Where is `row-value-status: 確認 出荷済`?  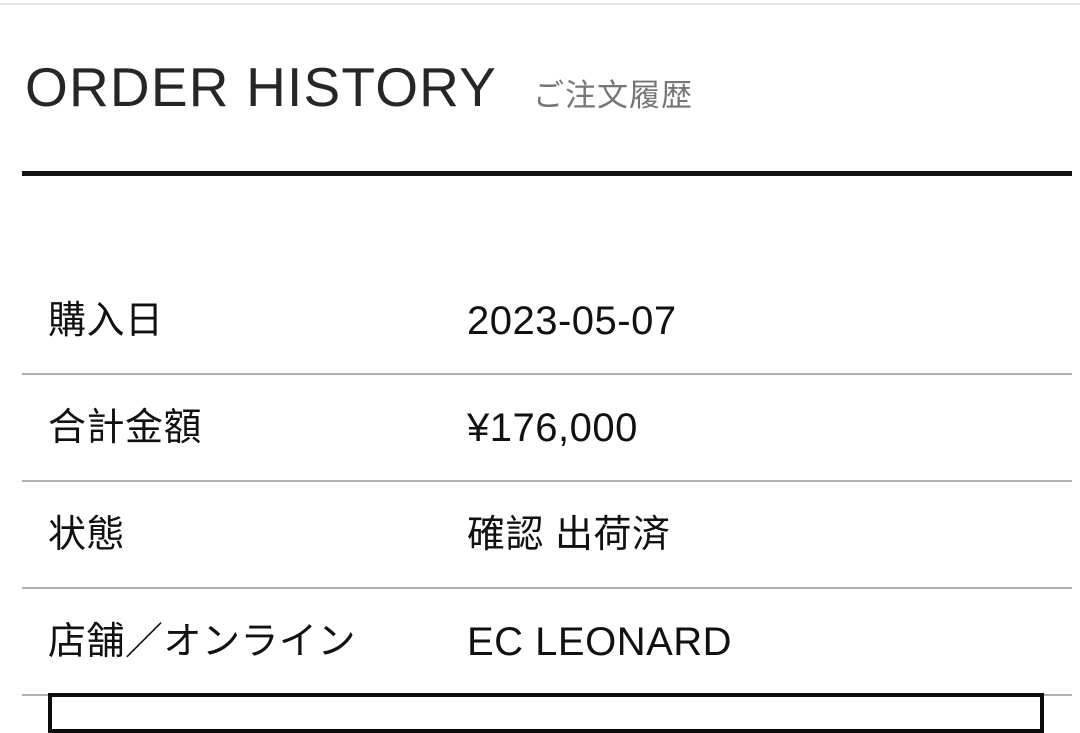
row-value-status: 確認 出荷済 is located at coordinates (569, 534).